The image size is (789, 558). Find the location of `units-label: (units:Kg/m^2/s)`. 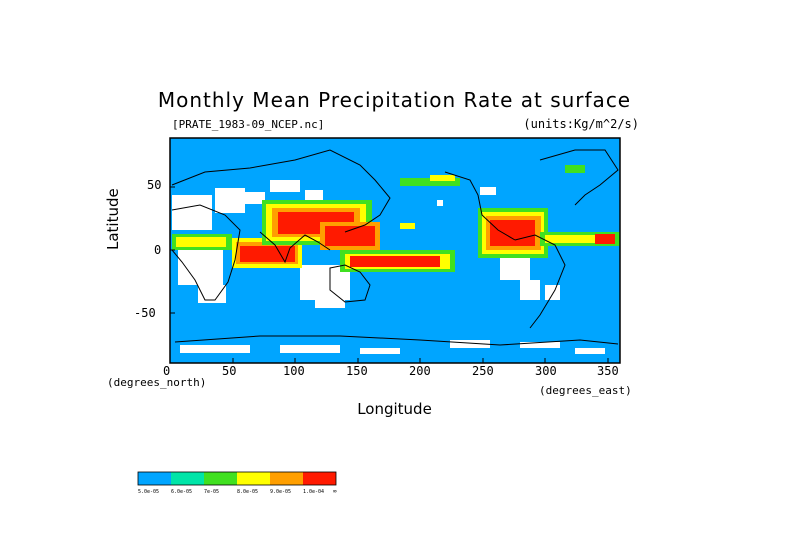

units-label: (units:Kg/m^2/s) is located at coordinates (581, 124).